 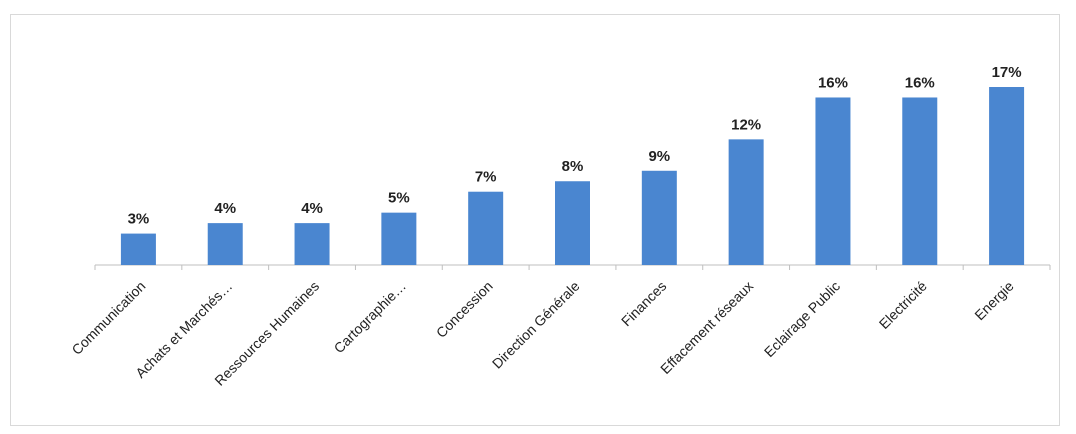 I want to click on category-label-6: Finances, so click(x=643, y=303).